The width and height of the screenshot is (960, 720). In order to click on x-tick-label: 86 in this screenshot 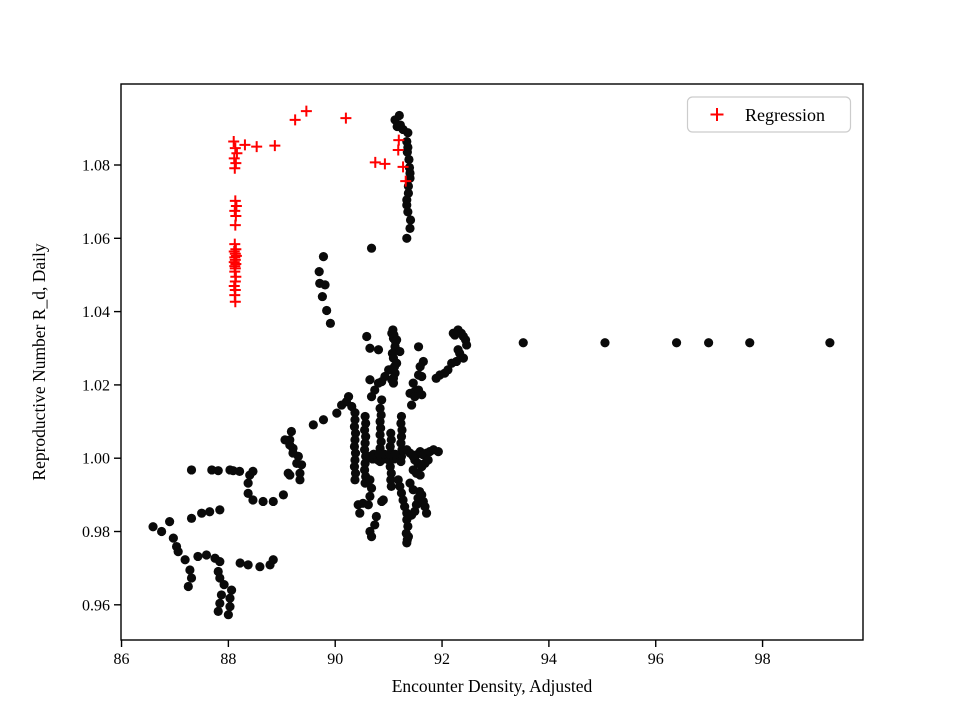, I will do `click(122, 659)`.